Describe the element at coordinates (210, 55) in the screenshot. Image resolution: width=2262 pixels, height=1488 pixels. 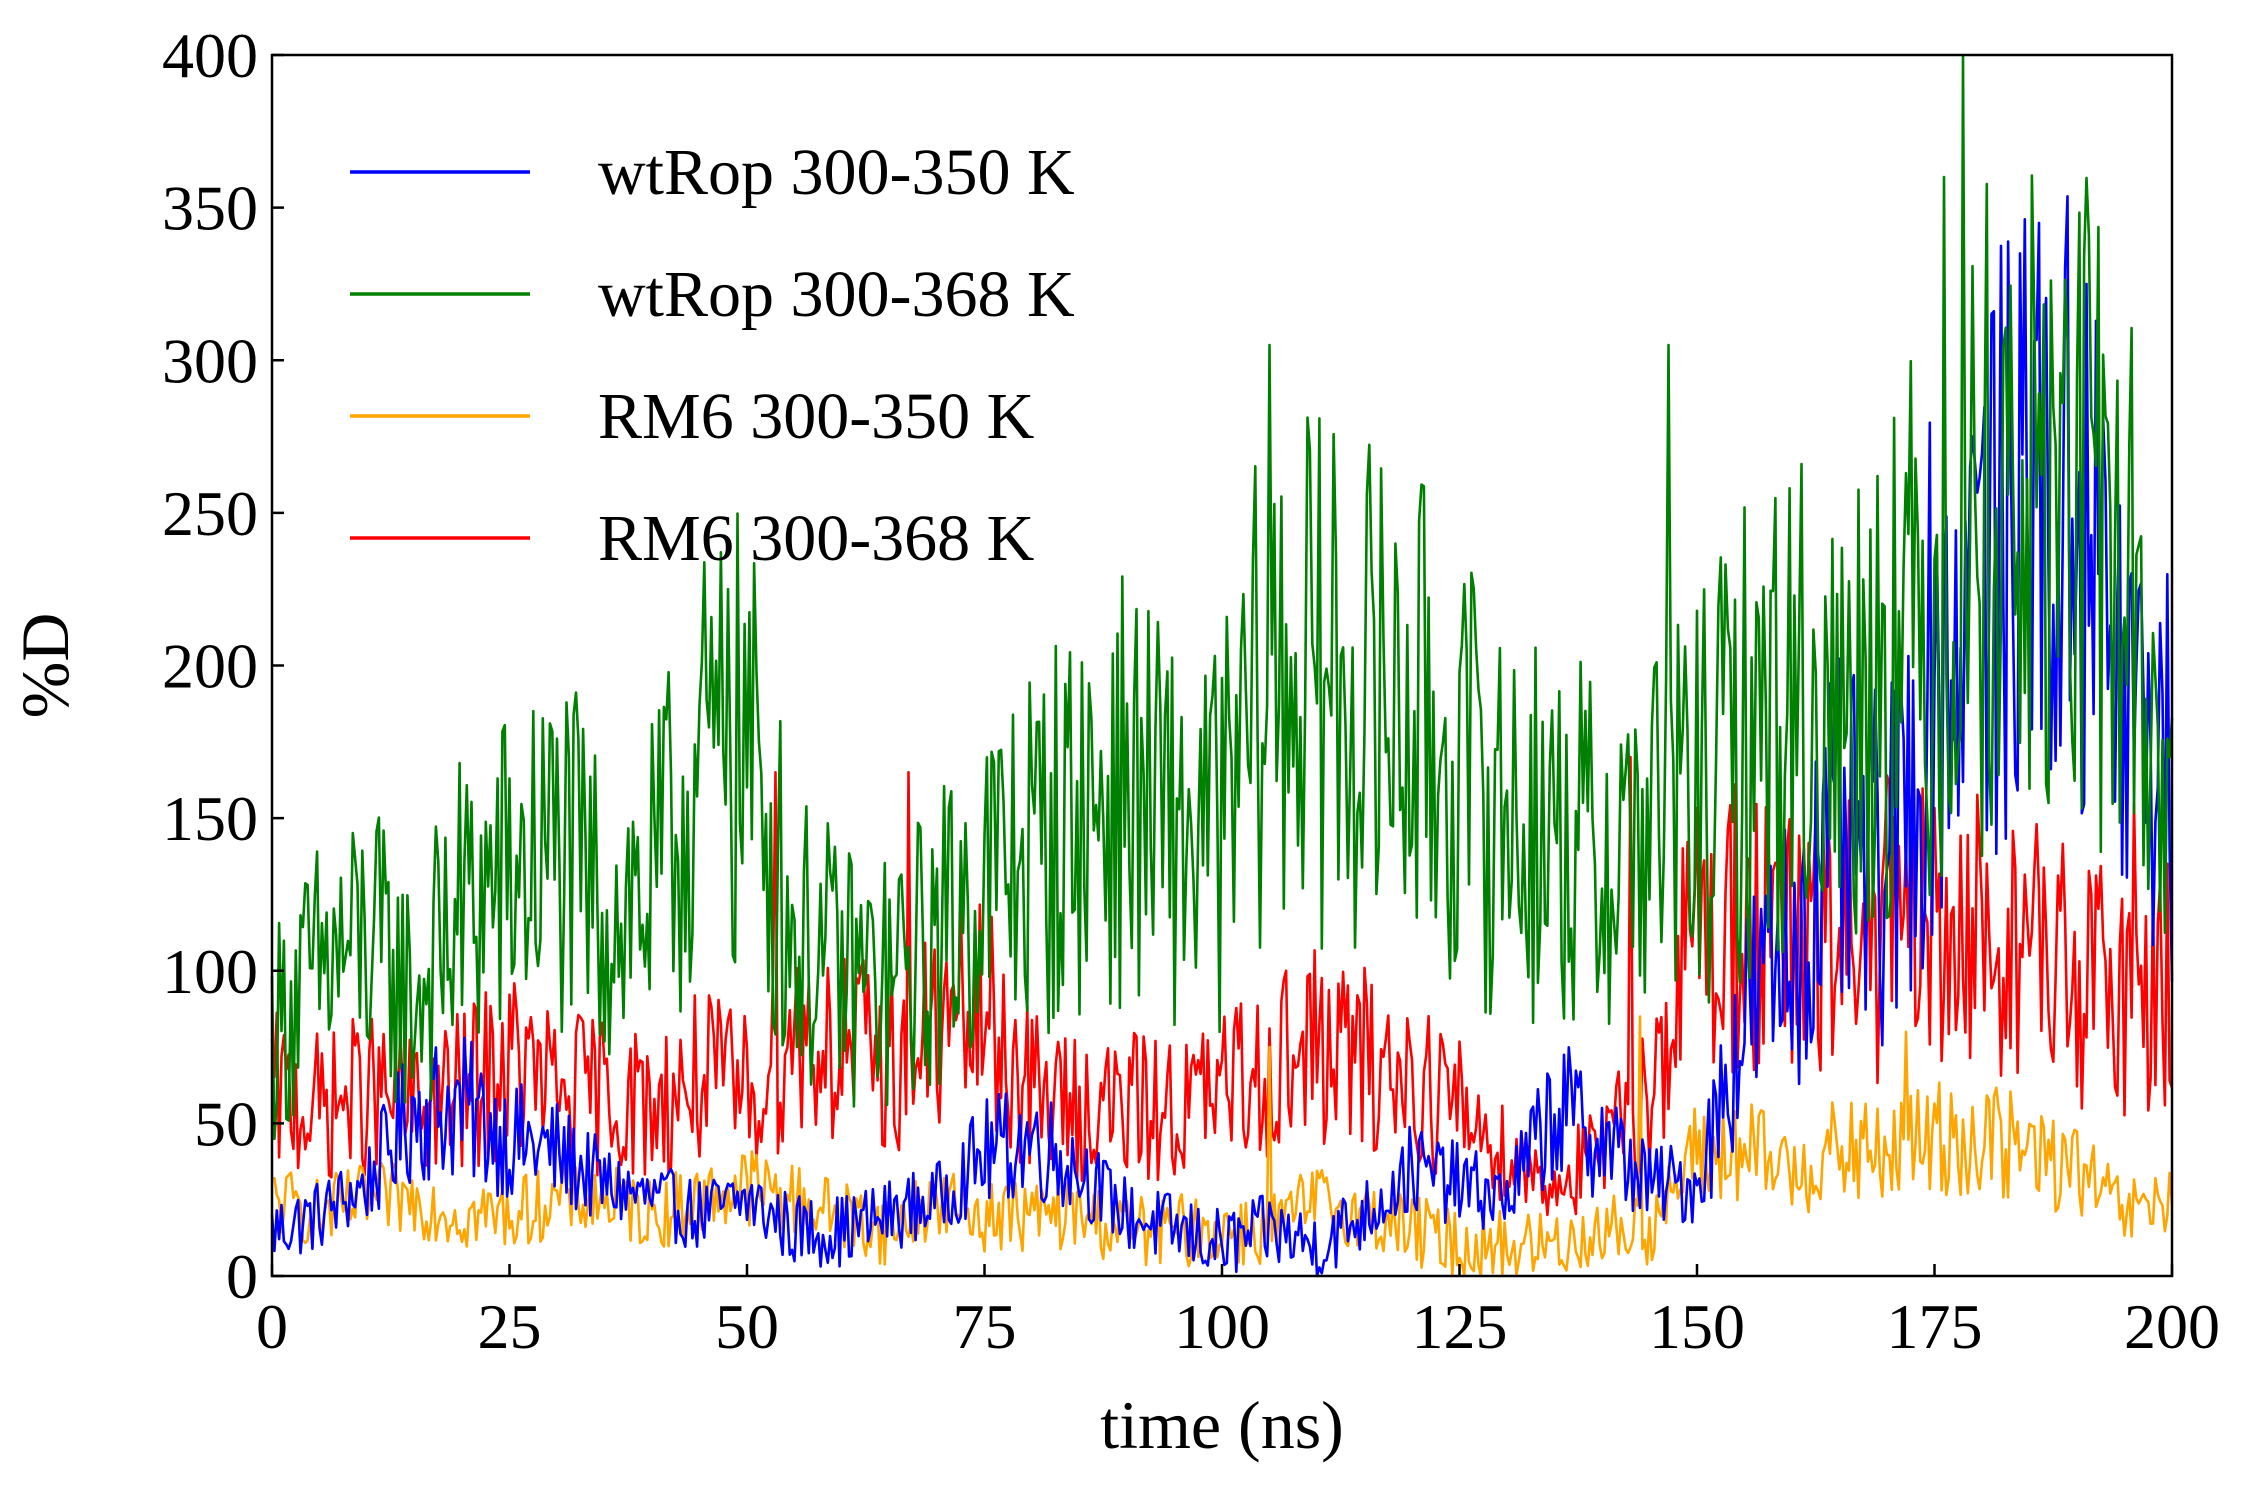
I see `y-tick-label: 400` at that location.